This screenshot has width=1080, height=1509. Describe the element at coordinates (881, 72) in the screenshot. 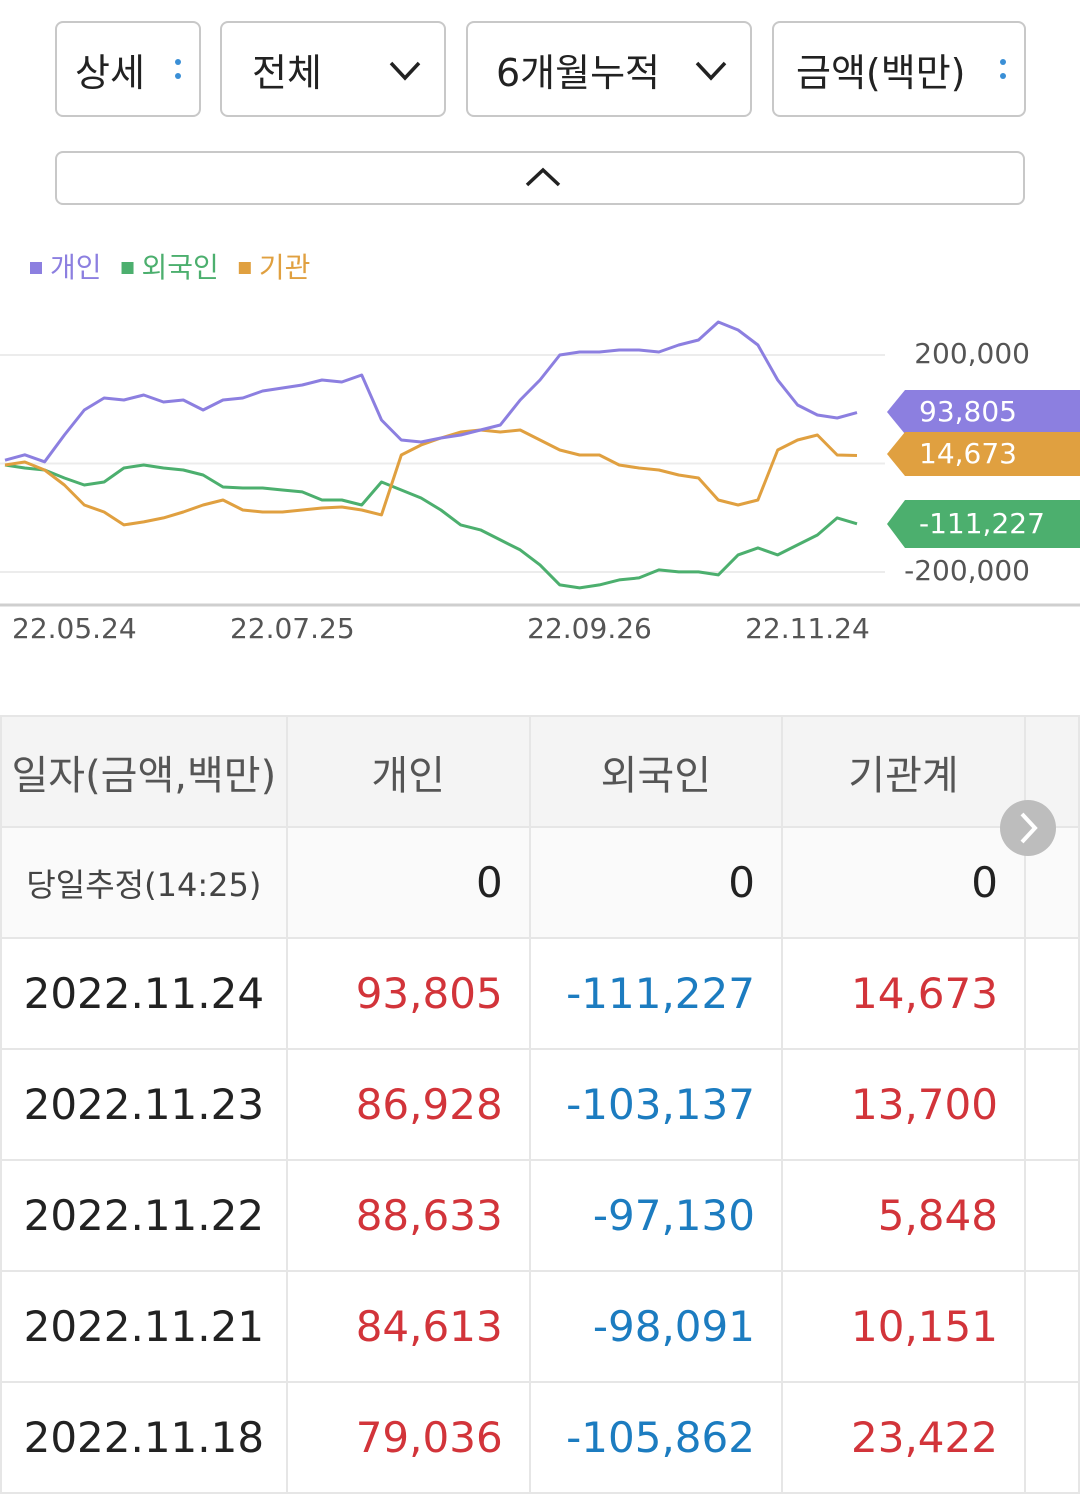

I see `button-label: 금액(백만)` at that location.